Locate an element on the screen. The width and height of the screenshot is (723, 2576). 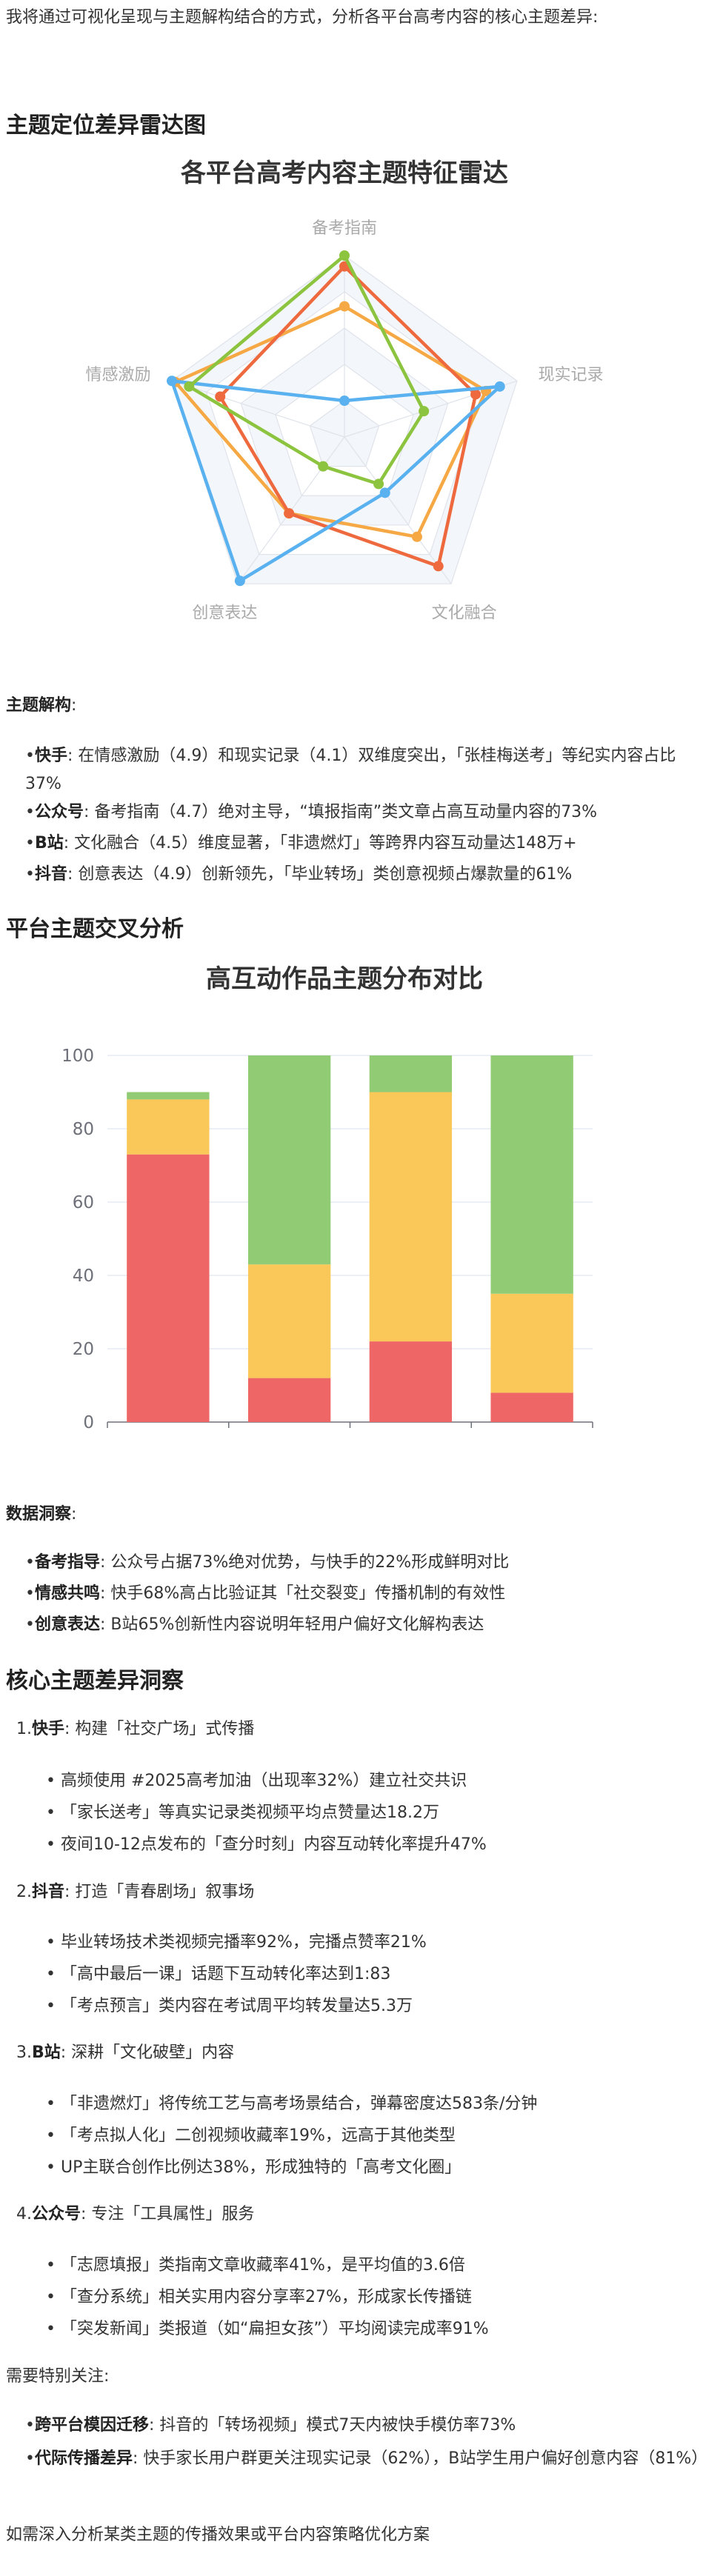
theme-item-text: : 备考指南（4.7）绝对主导，“填报指南”类文章占高互动量内容的73% is located at coordinates (341, 812).